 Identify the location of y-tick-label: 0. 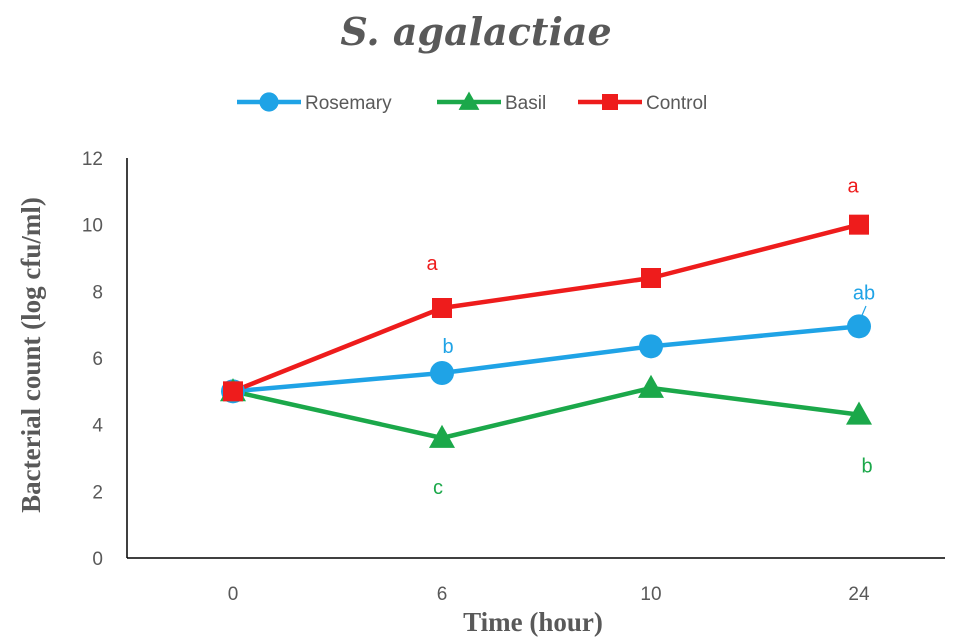
(97, 559).